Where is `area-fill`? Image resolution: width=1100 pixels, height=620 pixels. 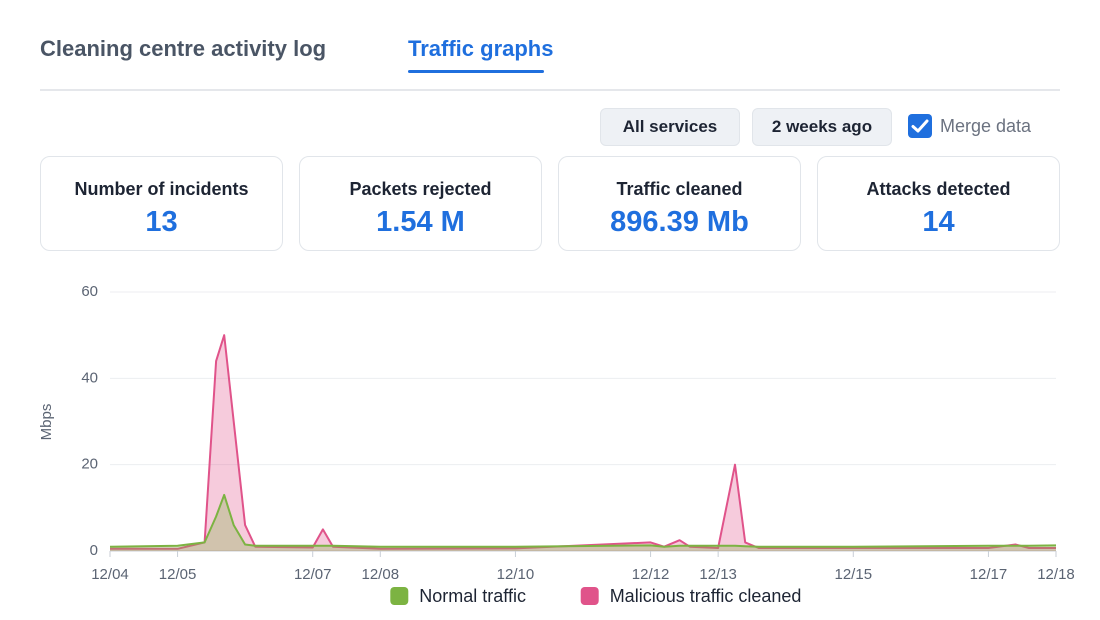
area-fill is located at coordinates (583, 522).